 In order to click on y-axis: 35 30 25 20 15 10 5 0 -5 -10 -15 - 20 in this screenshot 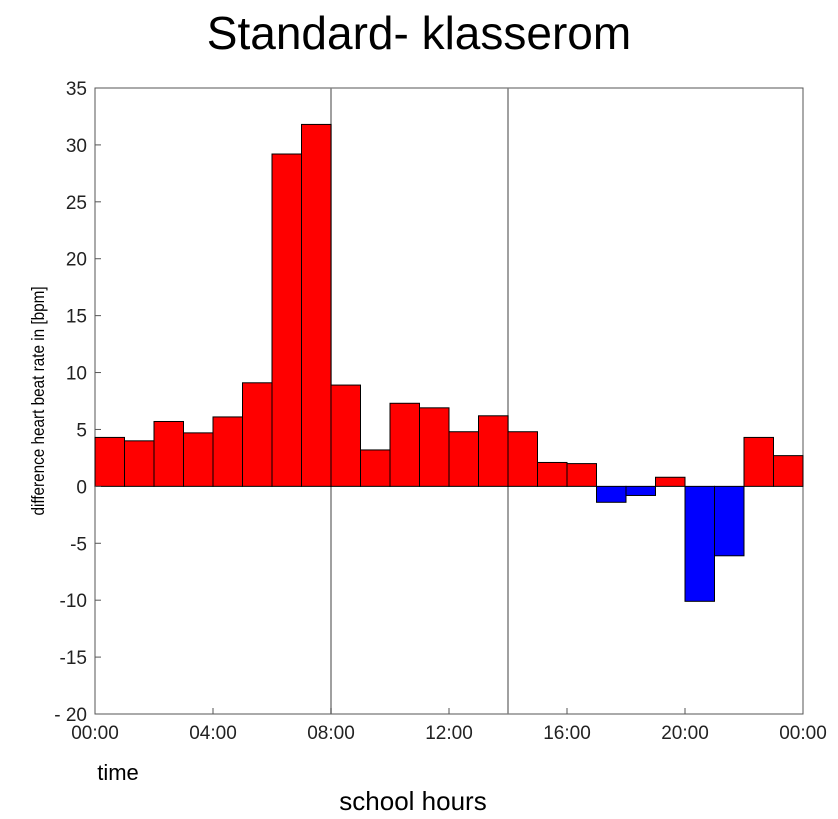, I will do `click(77, 402)`.